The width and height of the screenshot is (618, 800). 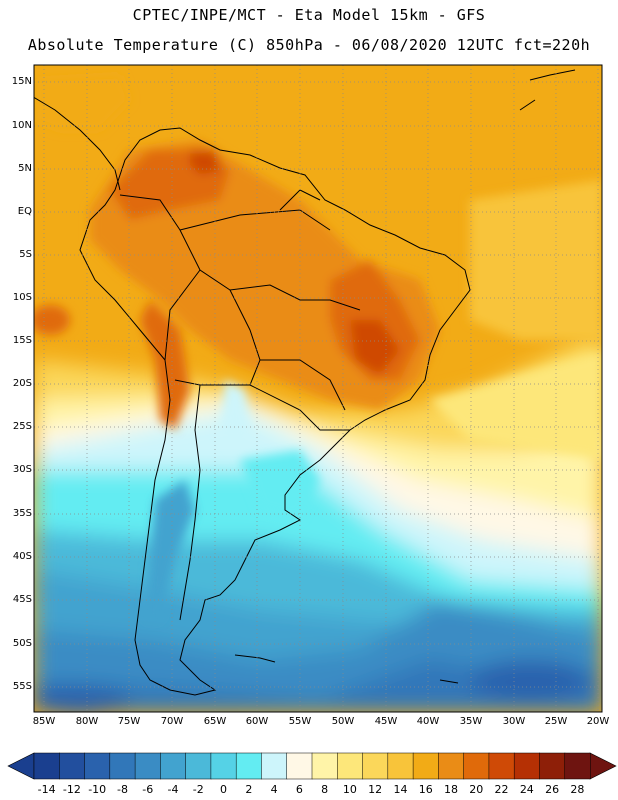 What do you see at coordinates (21, 81) in the screenshot?
I see `lat-label: 15N` at bounding box center [21, 81].